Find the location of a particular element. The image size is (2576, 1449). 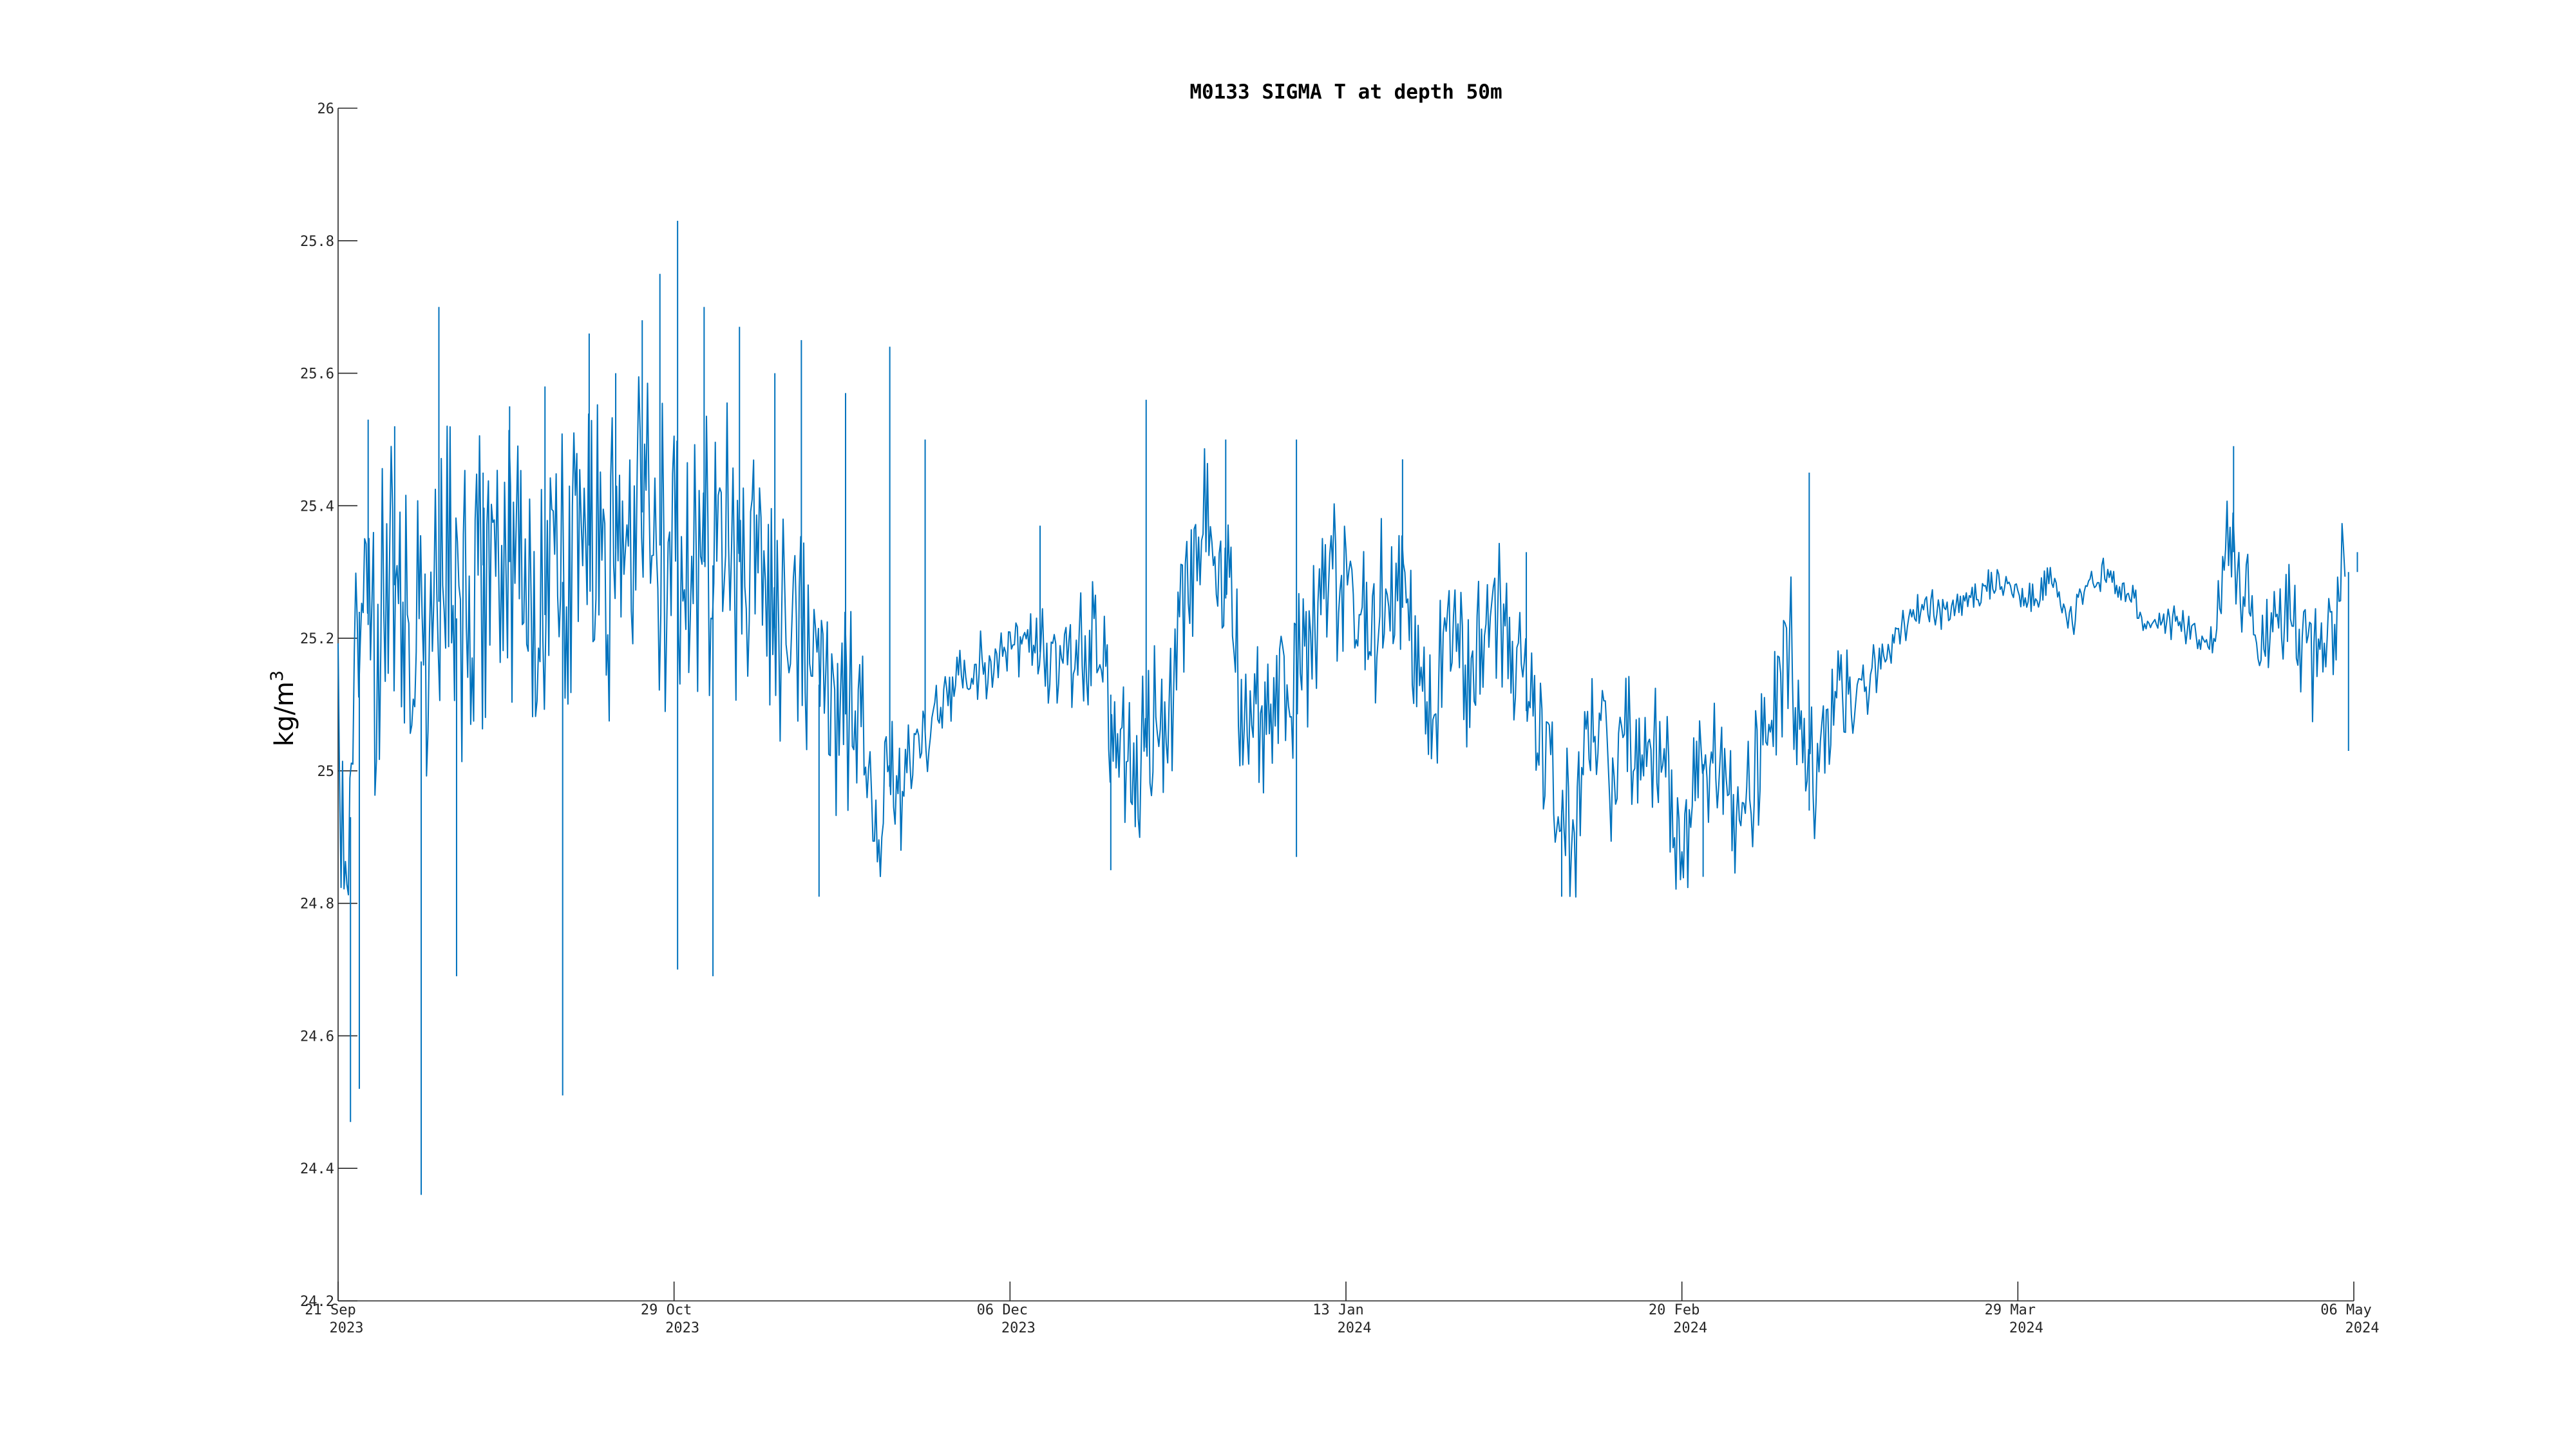

x-tick-label-day: 20 Feb is located at coordinates (1675, 1310).